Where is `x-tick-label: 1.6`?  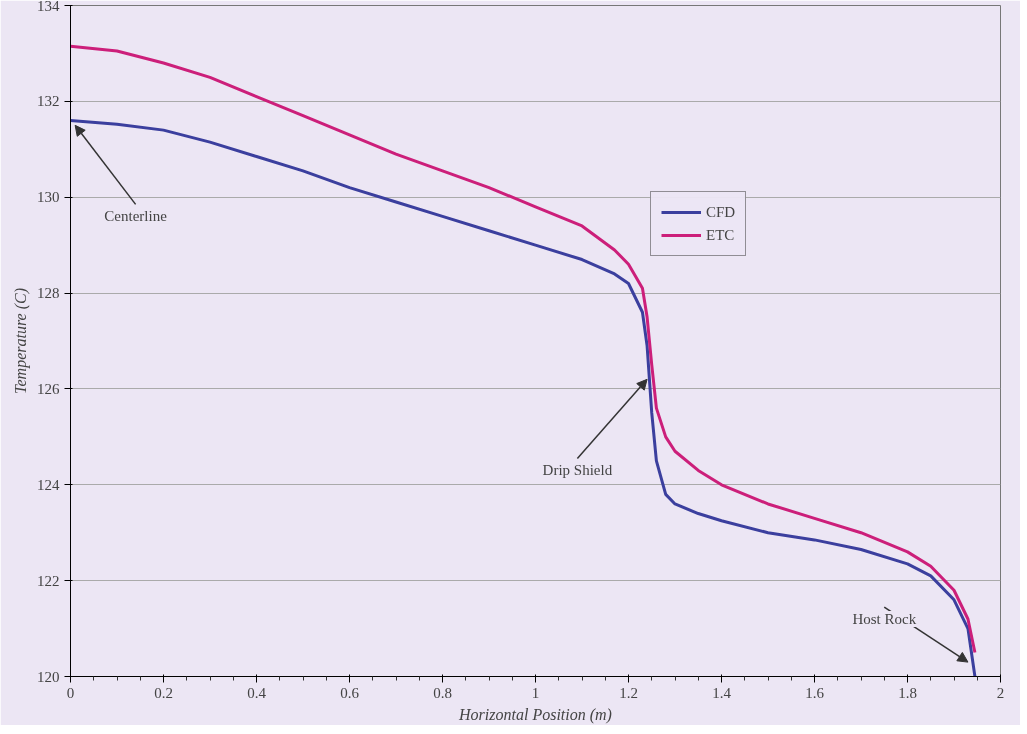
x-tick-label: 1.6 is located at coordinates (815, 692).